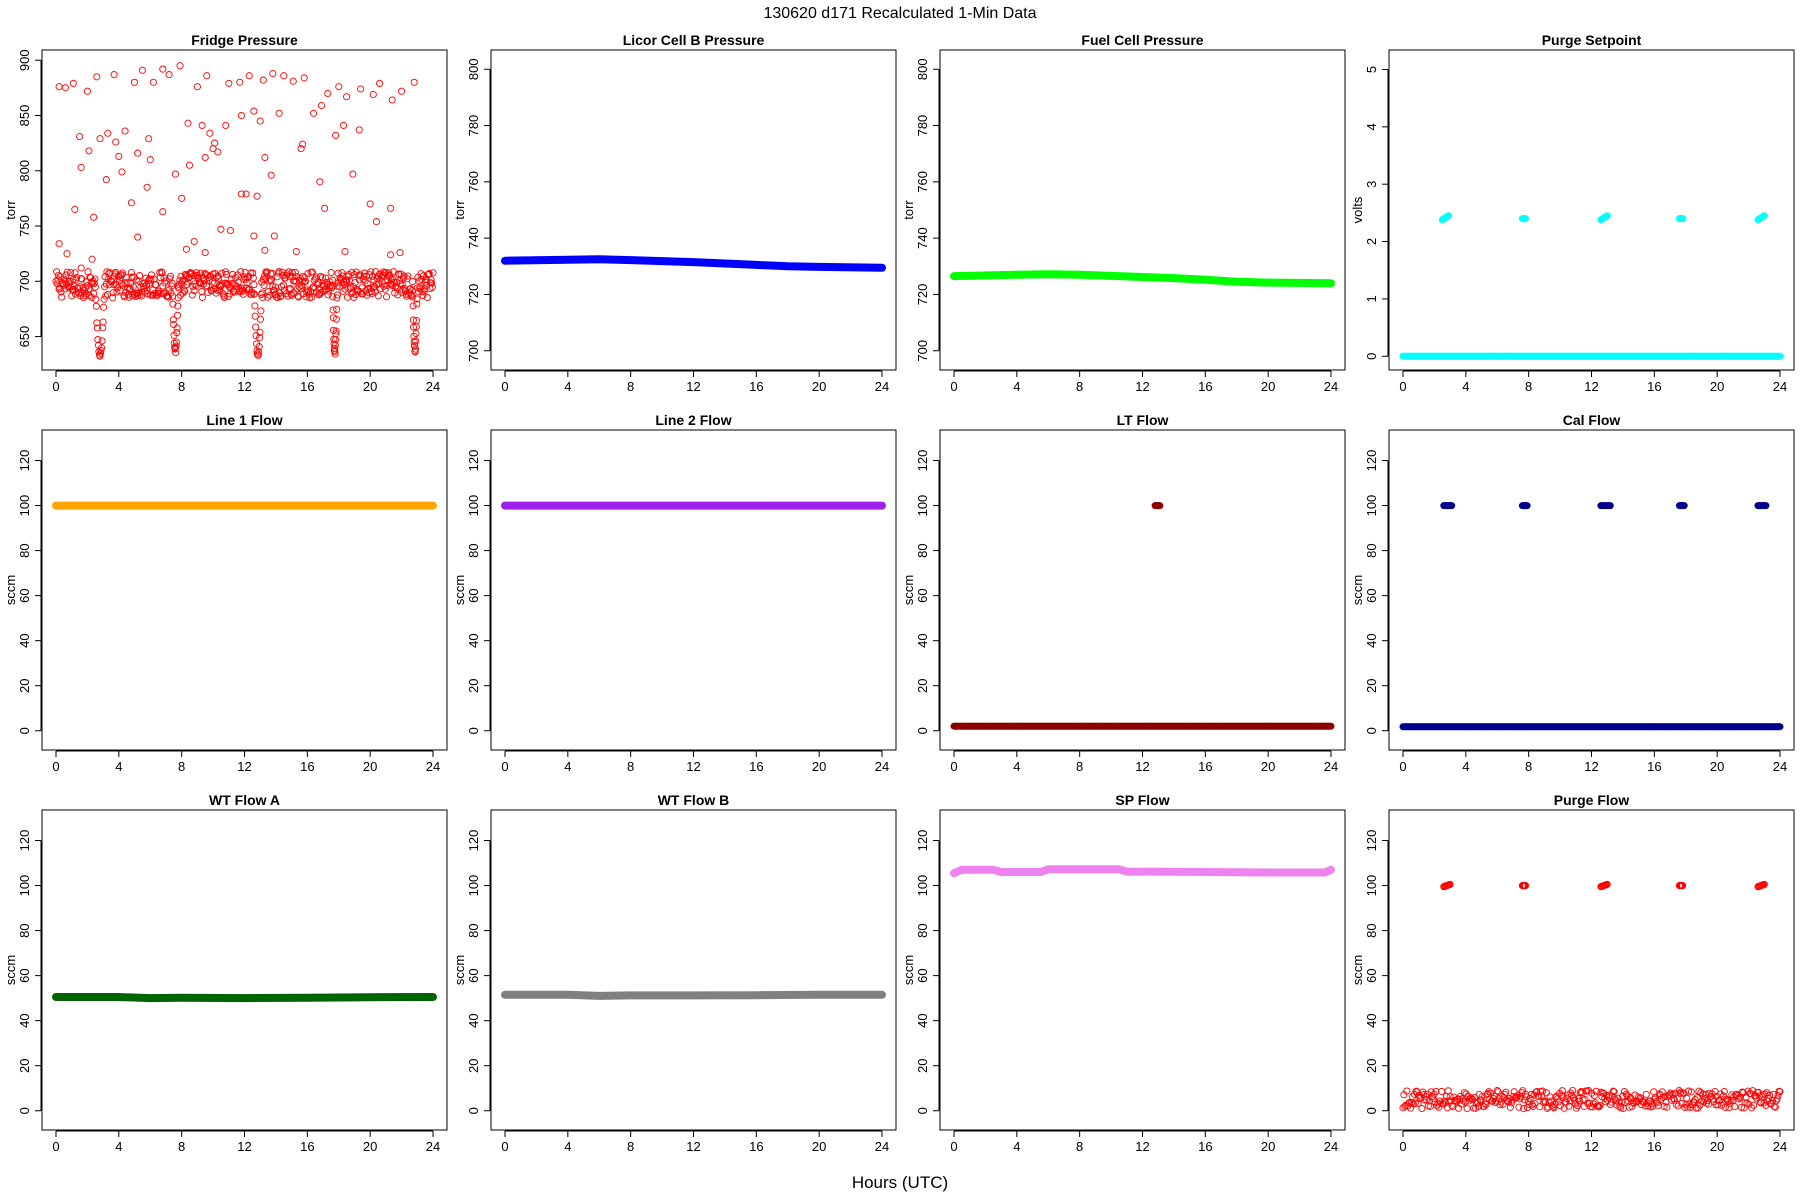 The image size is (1800, 1200). Describe the element at coordinates (694, 800) in the screenshot. I see `panel-title: WT Flow B` at that location.